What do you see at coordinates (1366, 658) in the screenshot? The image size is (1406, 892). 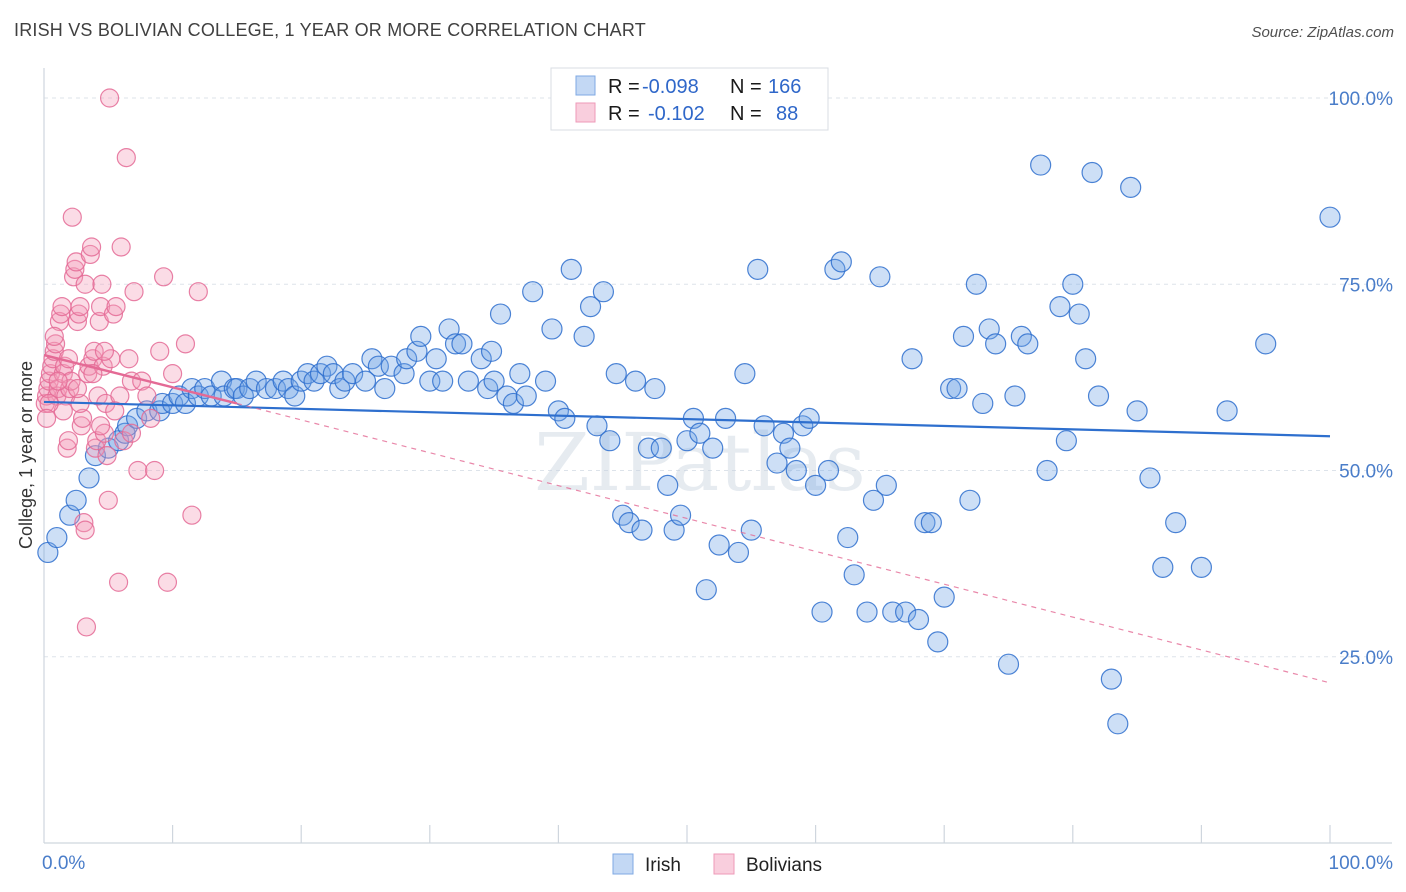 I see `y-tick-label: 25.0%` at bounding box center [1366, 658].